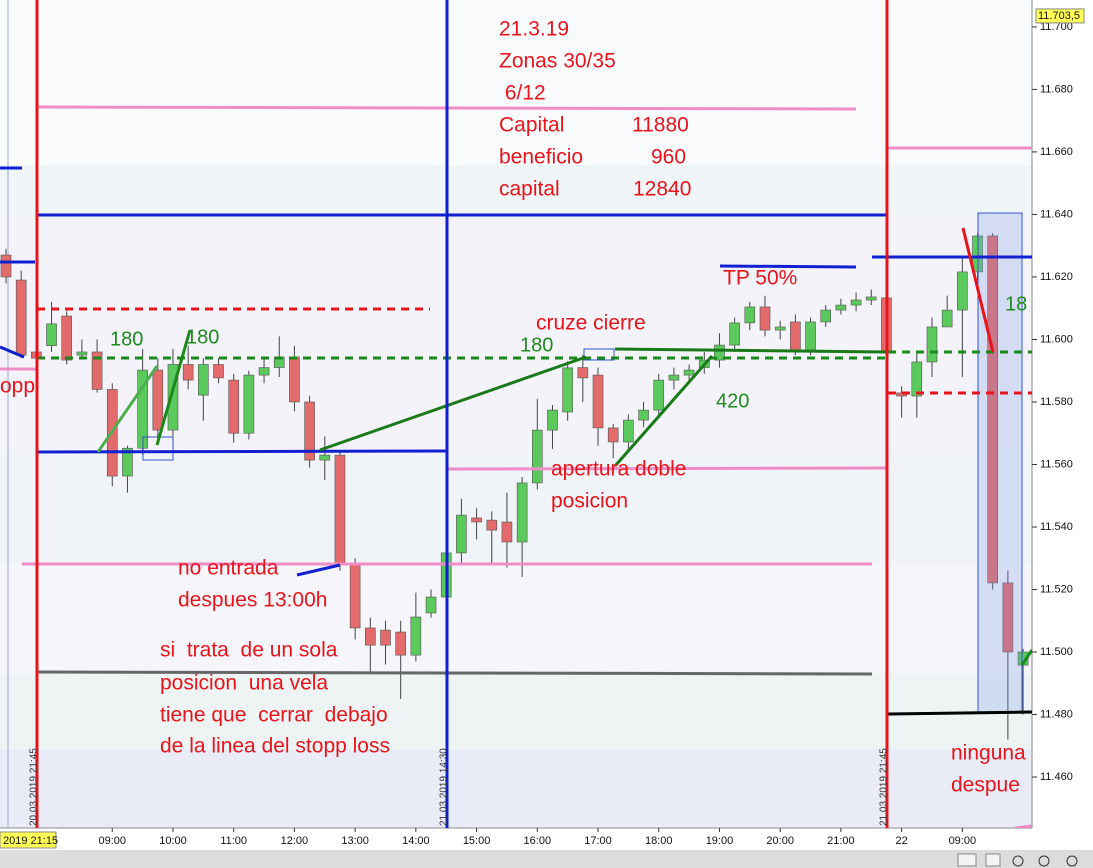 Image resolution: width=1093 pixels, height=868 pixels. I want to click on annotation: posicion una vela, so click(244, 683).